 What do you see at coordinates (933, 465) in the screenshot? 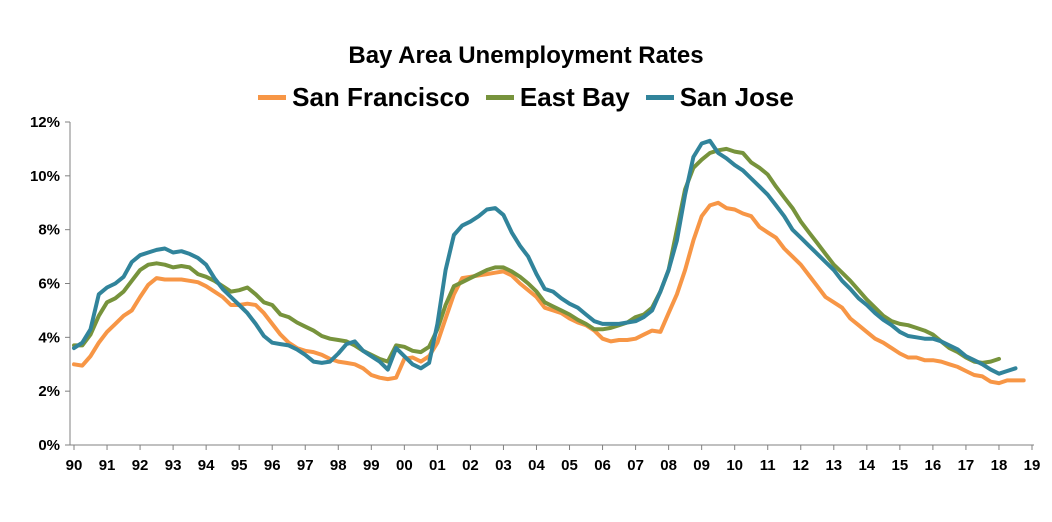
I see `x-tick-label: 16` at bounding box center [933, 465].